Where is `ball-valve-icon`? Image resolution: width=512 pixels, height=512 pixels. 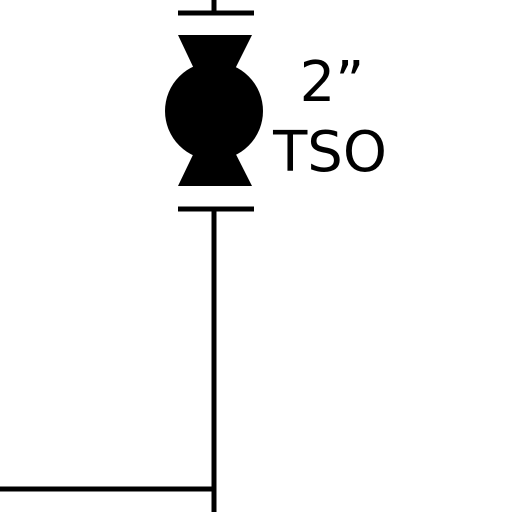
ball-valve-icon is located at coordinates (214, 110).